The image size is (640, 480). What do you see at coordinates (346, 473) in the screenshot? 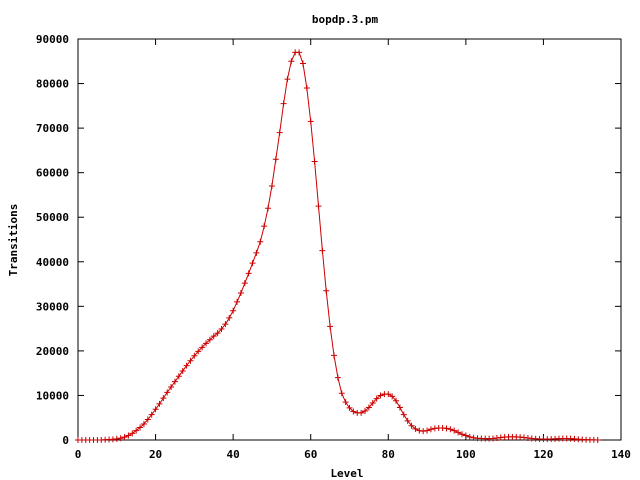
I see `x-axis-label: Level` at bounding box center [346, 473].